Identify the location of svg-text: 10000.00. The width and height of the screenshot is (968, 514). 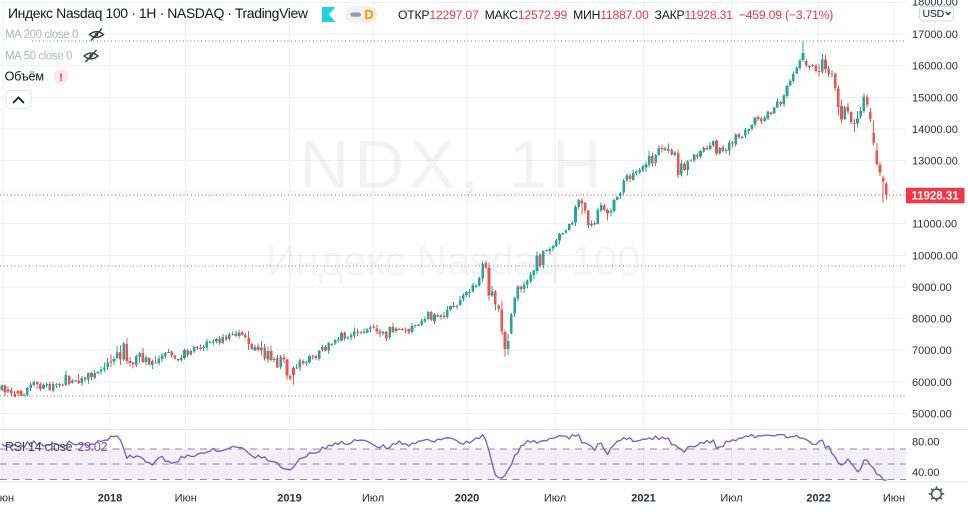
(935, 256).